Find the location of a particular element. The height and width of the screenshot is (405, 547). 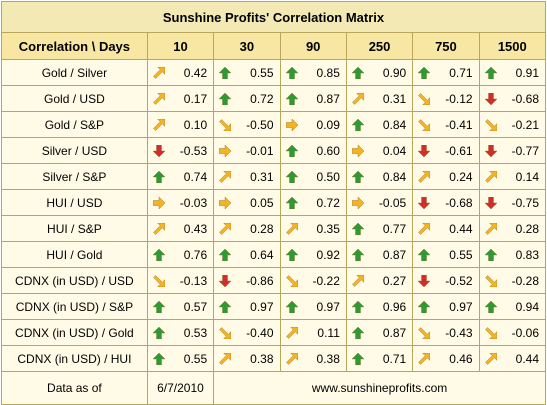

period-header-90: 90 is located at coordinates (313, 46).